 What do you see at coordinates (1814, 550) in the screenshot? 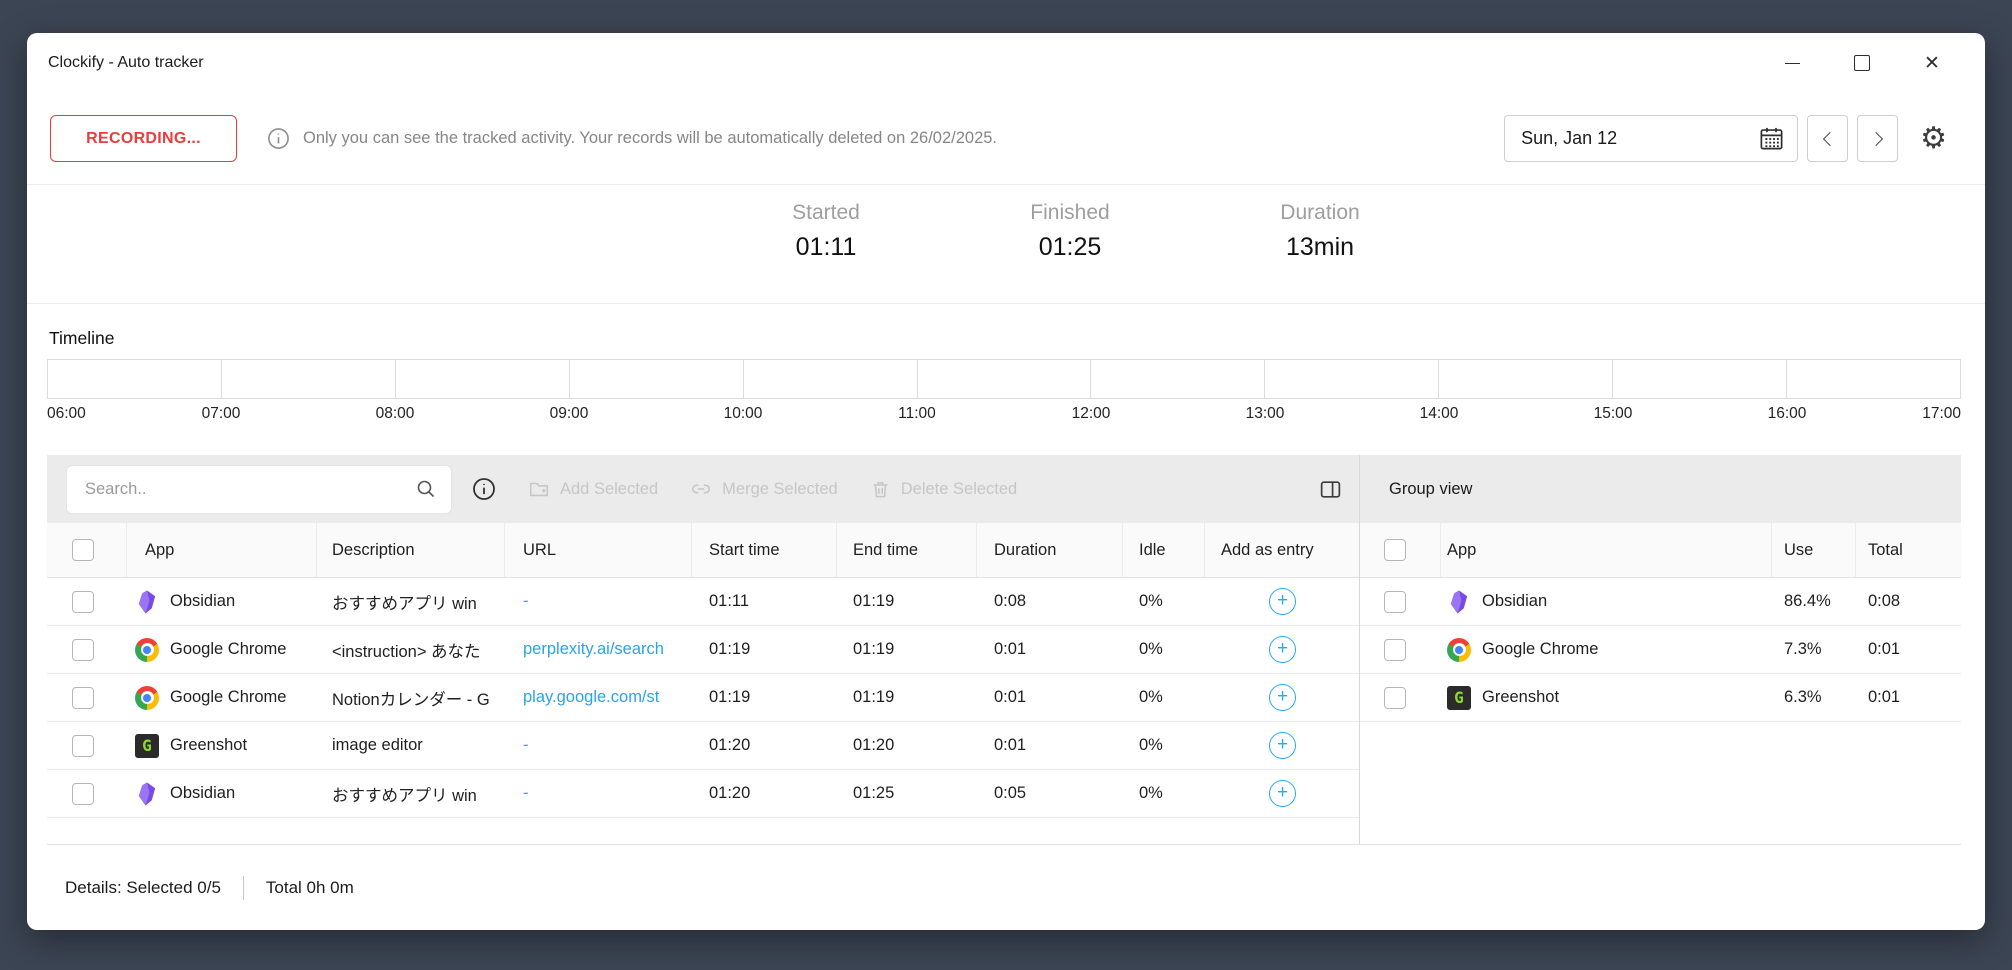
I see `group-col-use: Use` at bounding box center [1814, 550].